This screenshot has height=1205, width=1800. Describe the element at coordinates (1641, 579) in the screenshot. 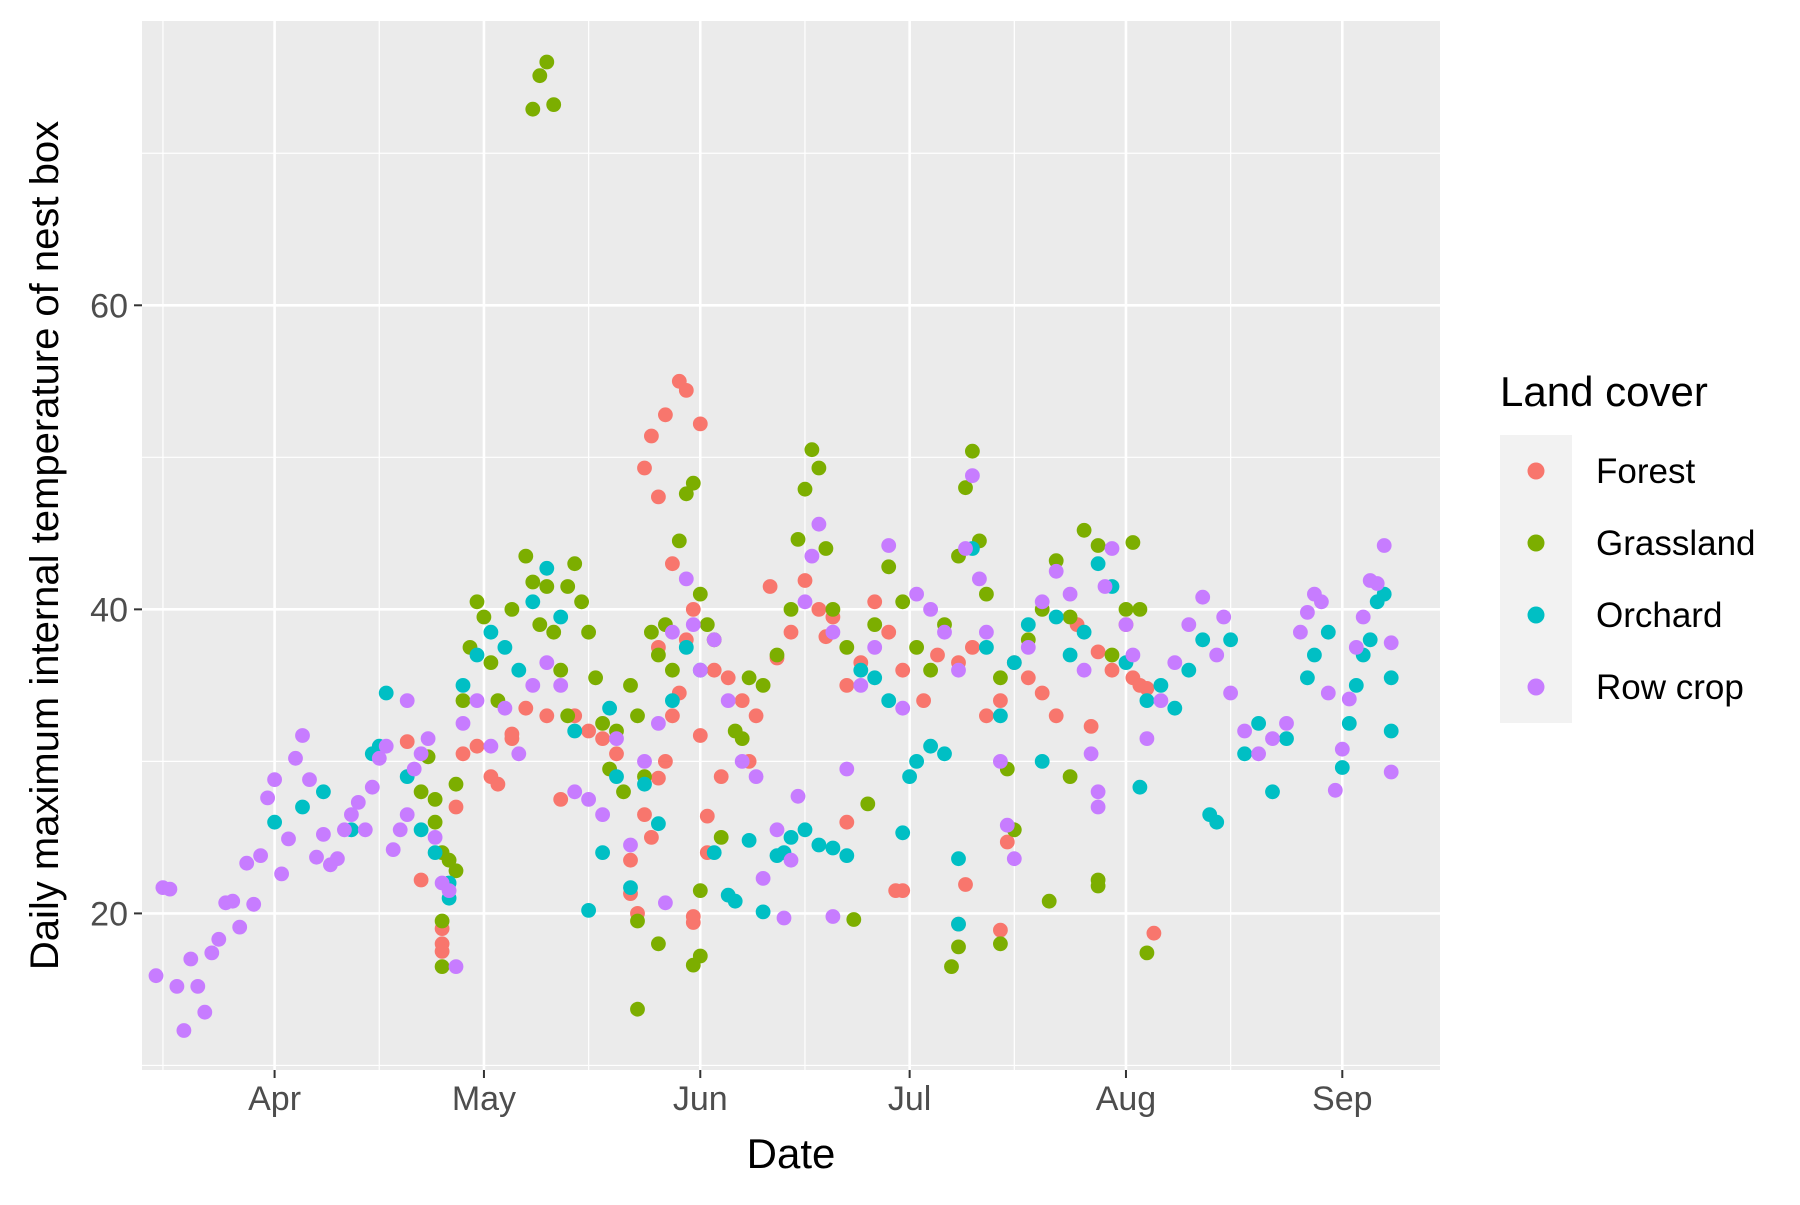

I see `legend-items: Forest Grassland Orchard Row crop` at that location.